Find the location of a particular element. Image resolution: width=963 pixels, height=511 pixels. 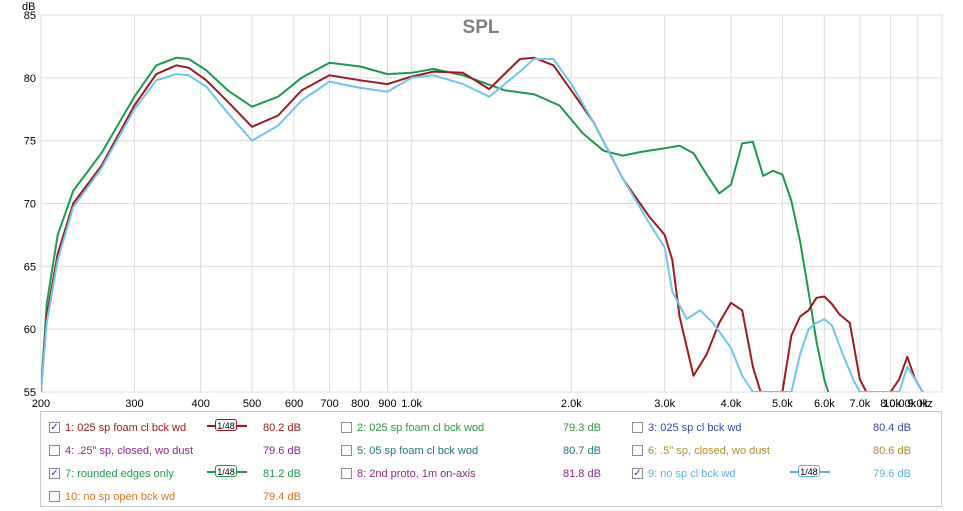

legend-value: 80.6 dB is located at coordinates (892, 451).